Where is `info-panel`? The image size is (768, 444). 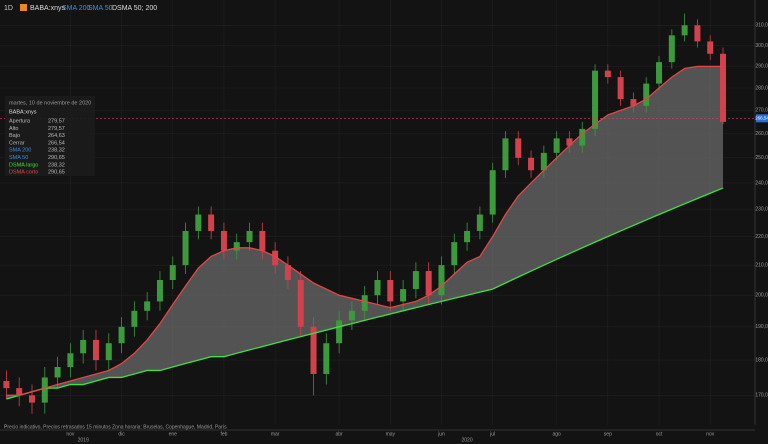 info-panel is located at coordinates (50, 136).